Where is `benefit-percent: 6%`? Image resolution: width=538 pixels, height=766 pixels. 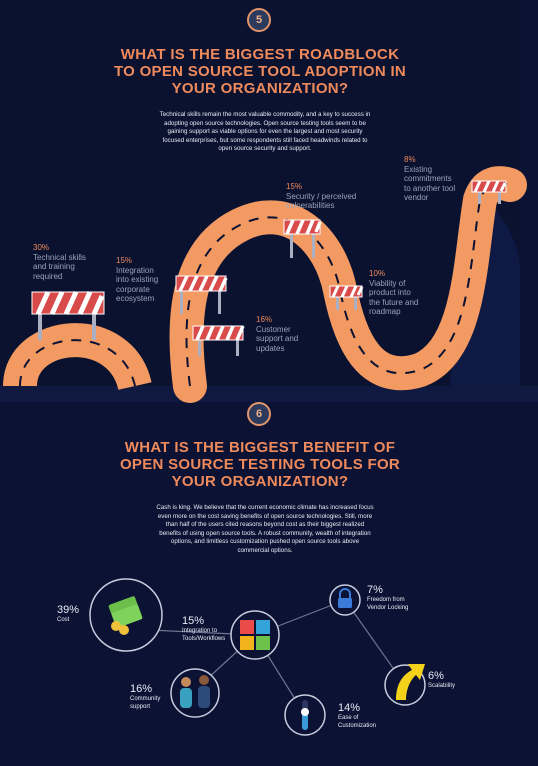 benefit-percent: 6% is located at coordinates (436, 676).